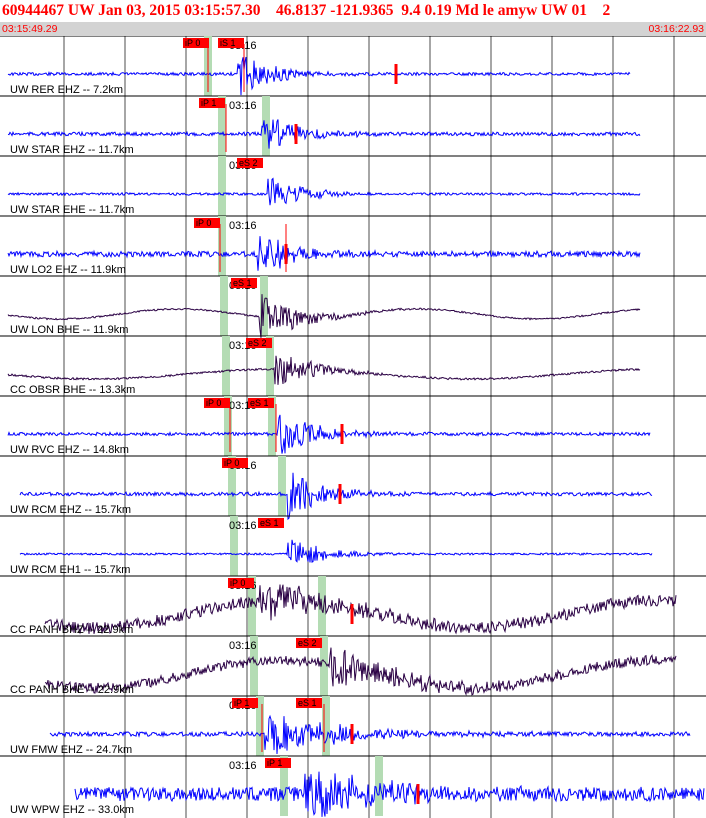 This screenshot has height=818, width=706. I want to click on pick-label: iS 1, so click(228, 43).